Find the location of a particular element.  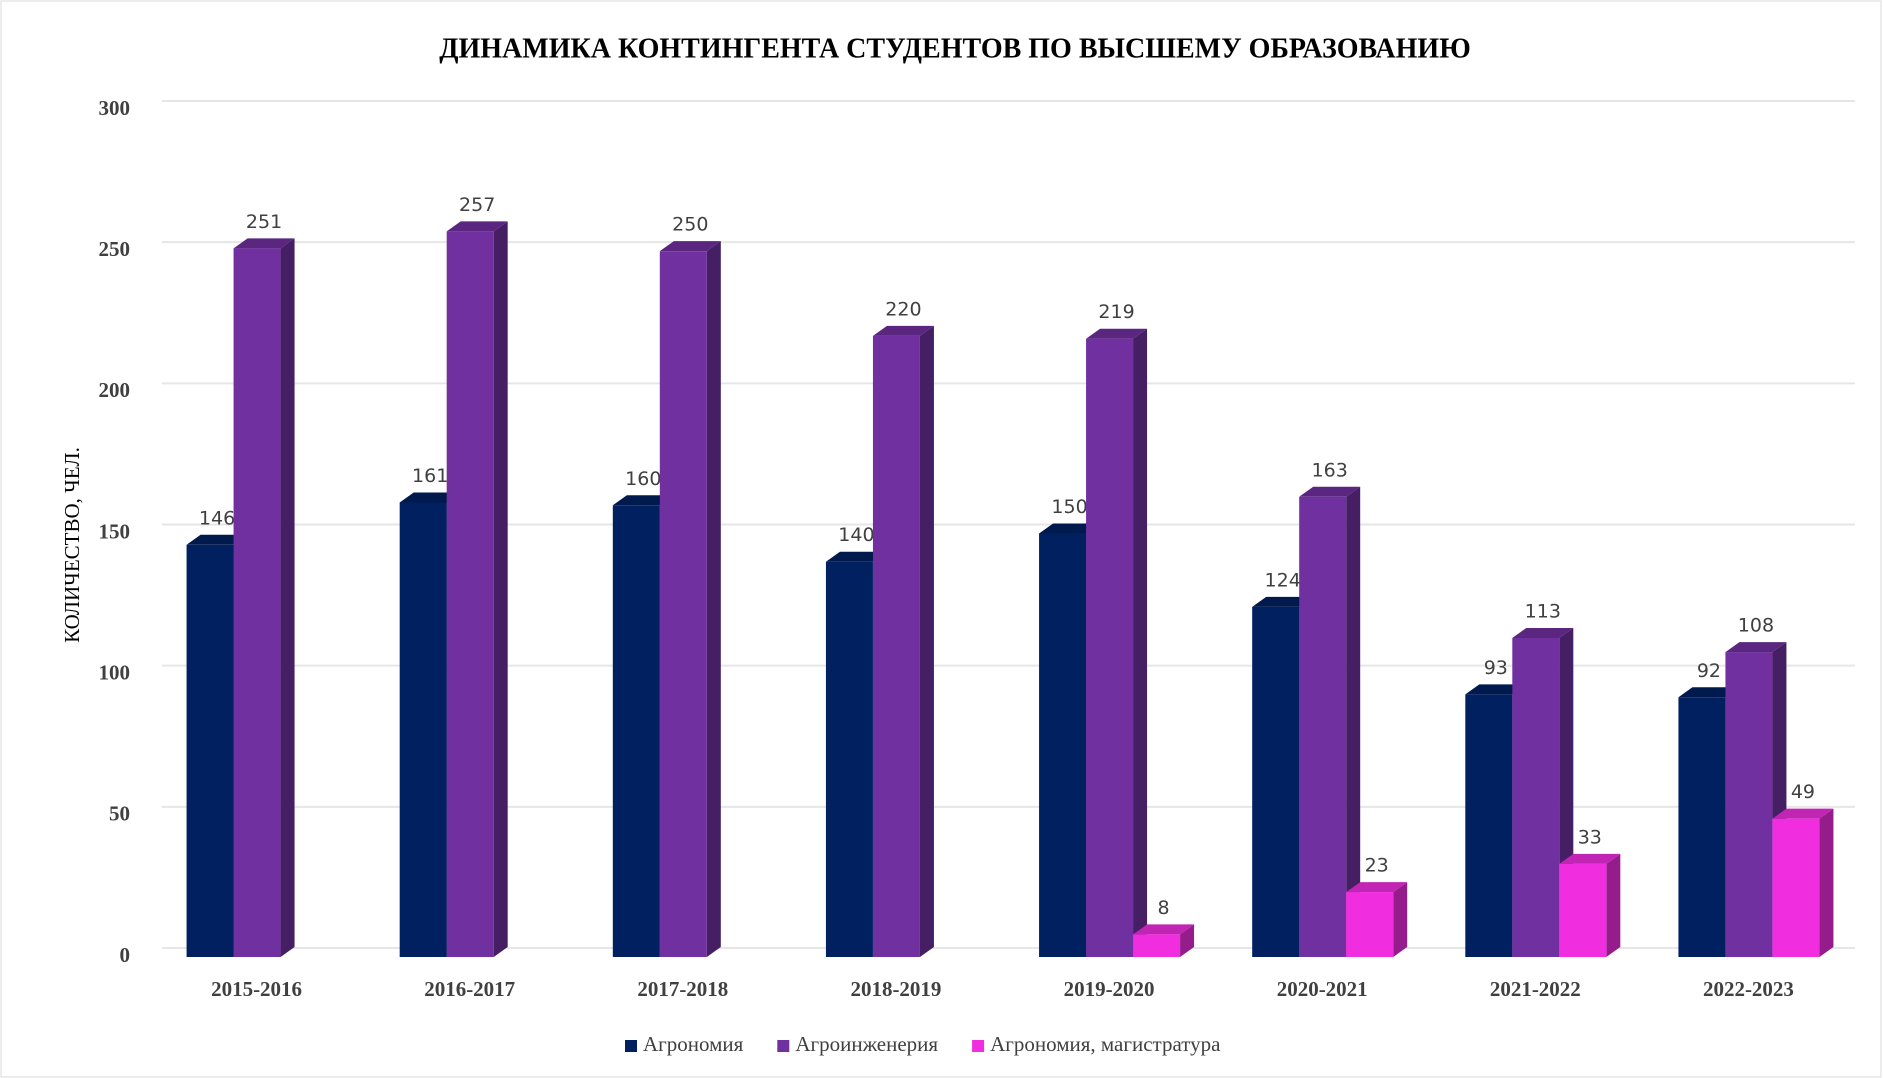

data-label: 160 is located at coordinates (643, 479).